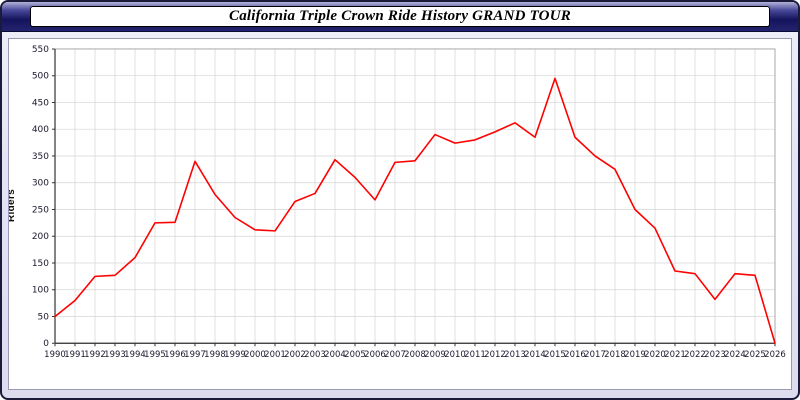 The width and height of the screenshot is (800, 400). What do you see at coordinates (335, 354) in the screenshot?
I see `x-tick-label: 2004` at bounding box center [335, 354].